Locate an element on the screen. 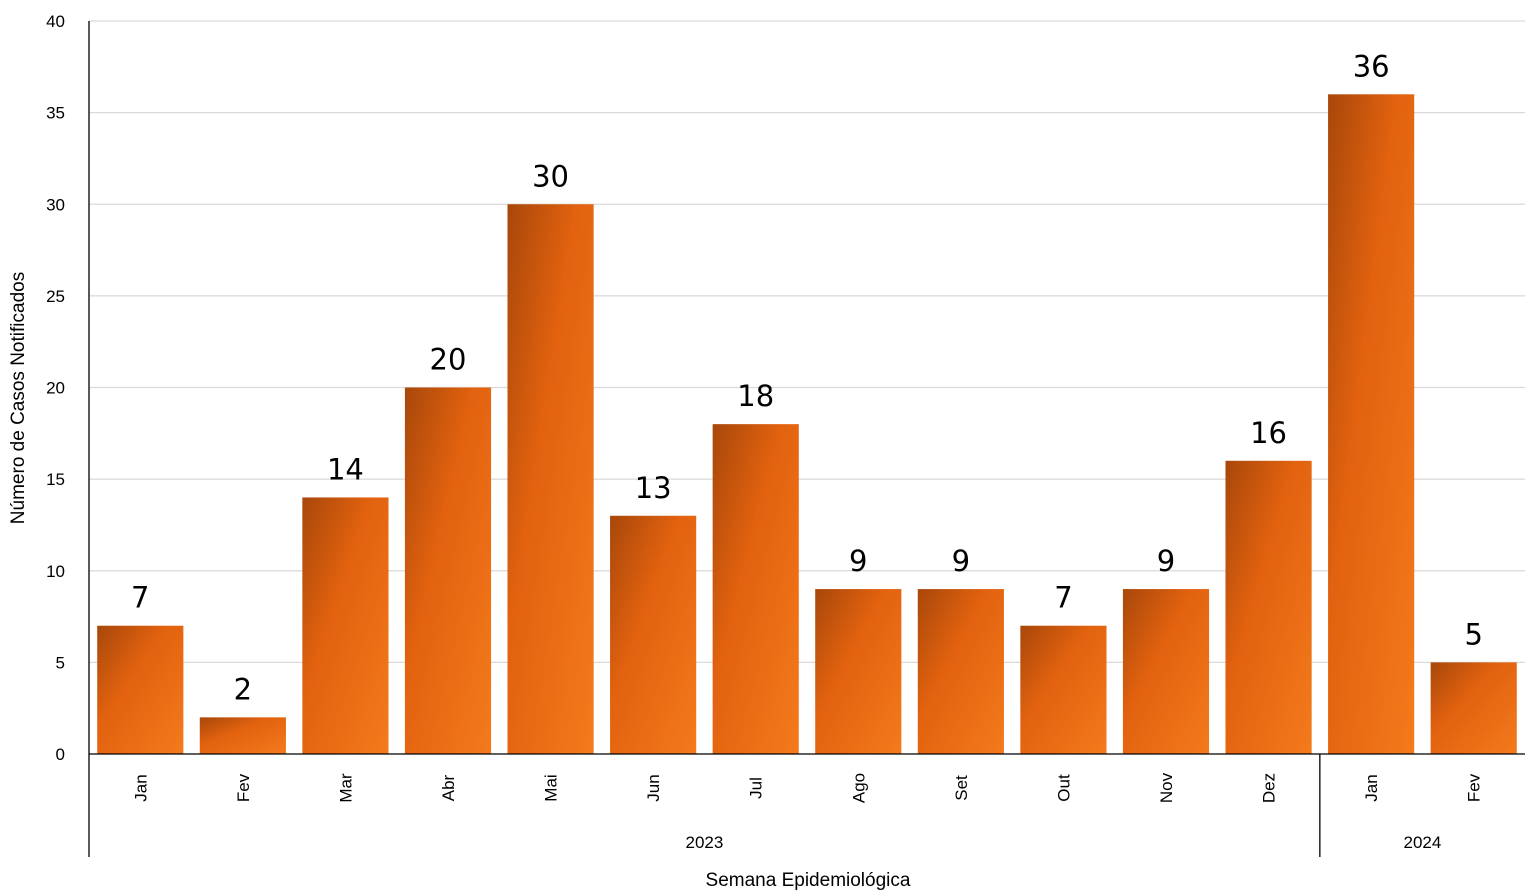 This screenshot has height=895, width=1529. data-label: 36 is located at coordinates (1371, 66).